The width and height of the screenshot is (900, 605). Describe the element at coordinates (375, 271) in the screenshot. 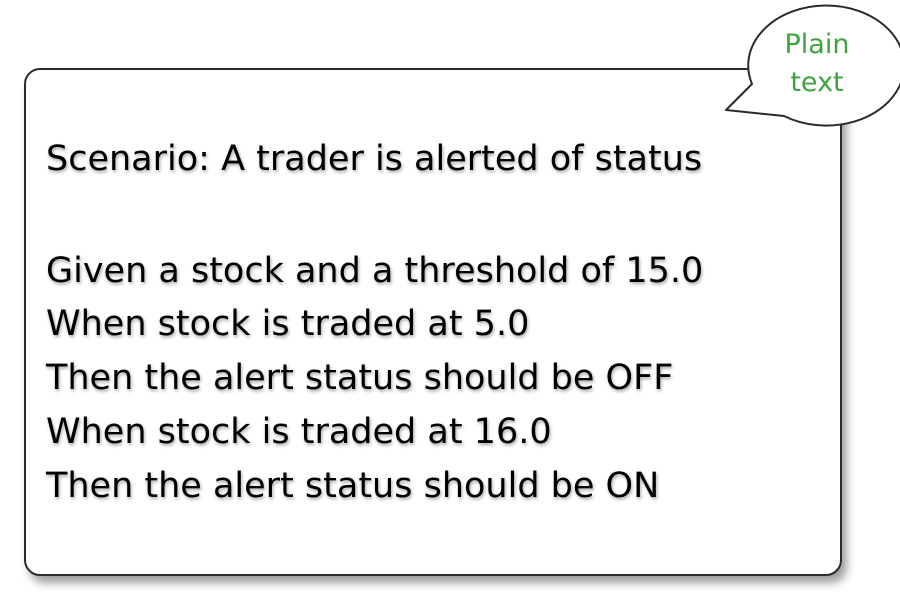

I see `step-given: Given a stock and a threshold of 15.0` at that location.